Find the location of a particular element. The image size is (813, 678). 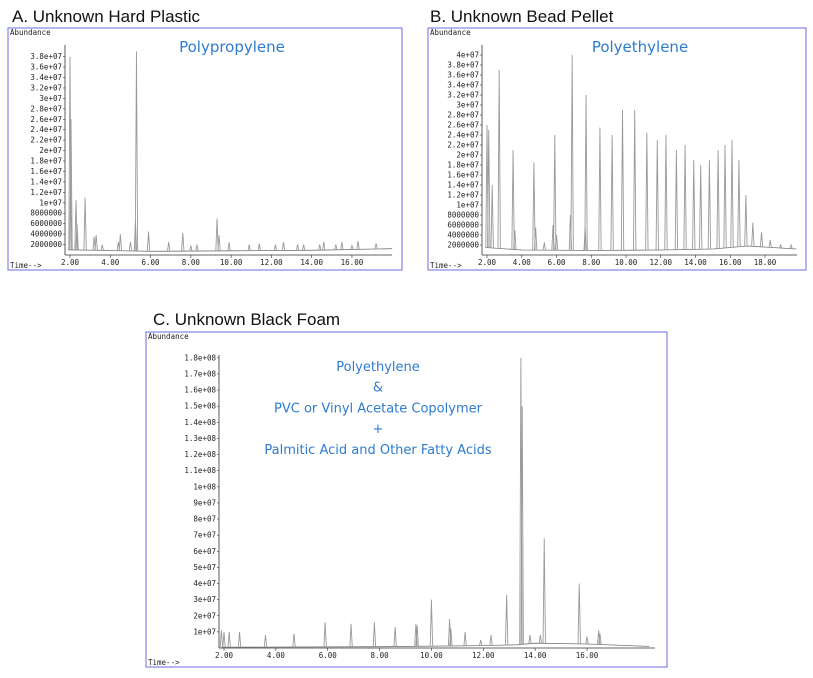

y-tick-label: 2000000 is located at coordinates (463, 245).